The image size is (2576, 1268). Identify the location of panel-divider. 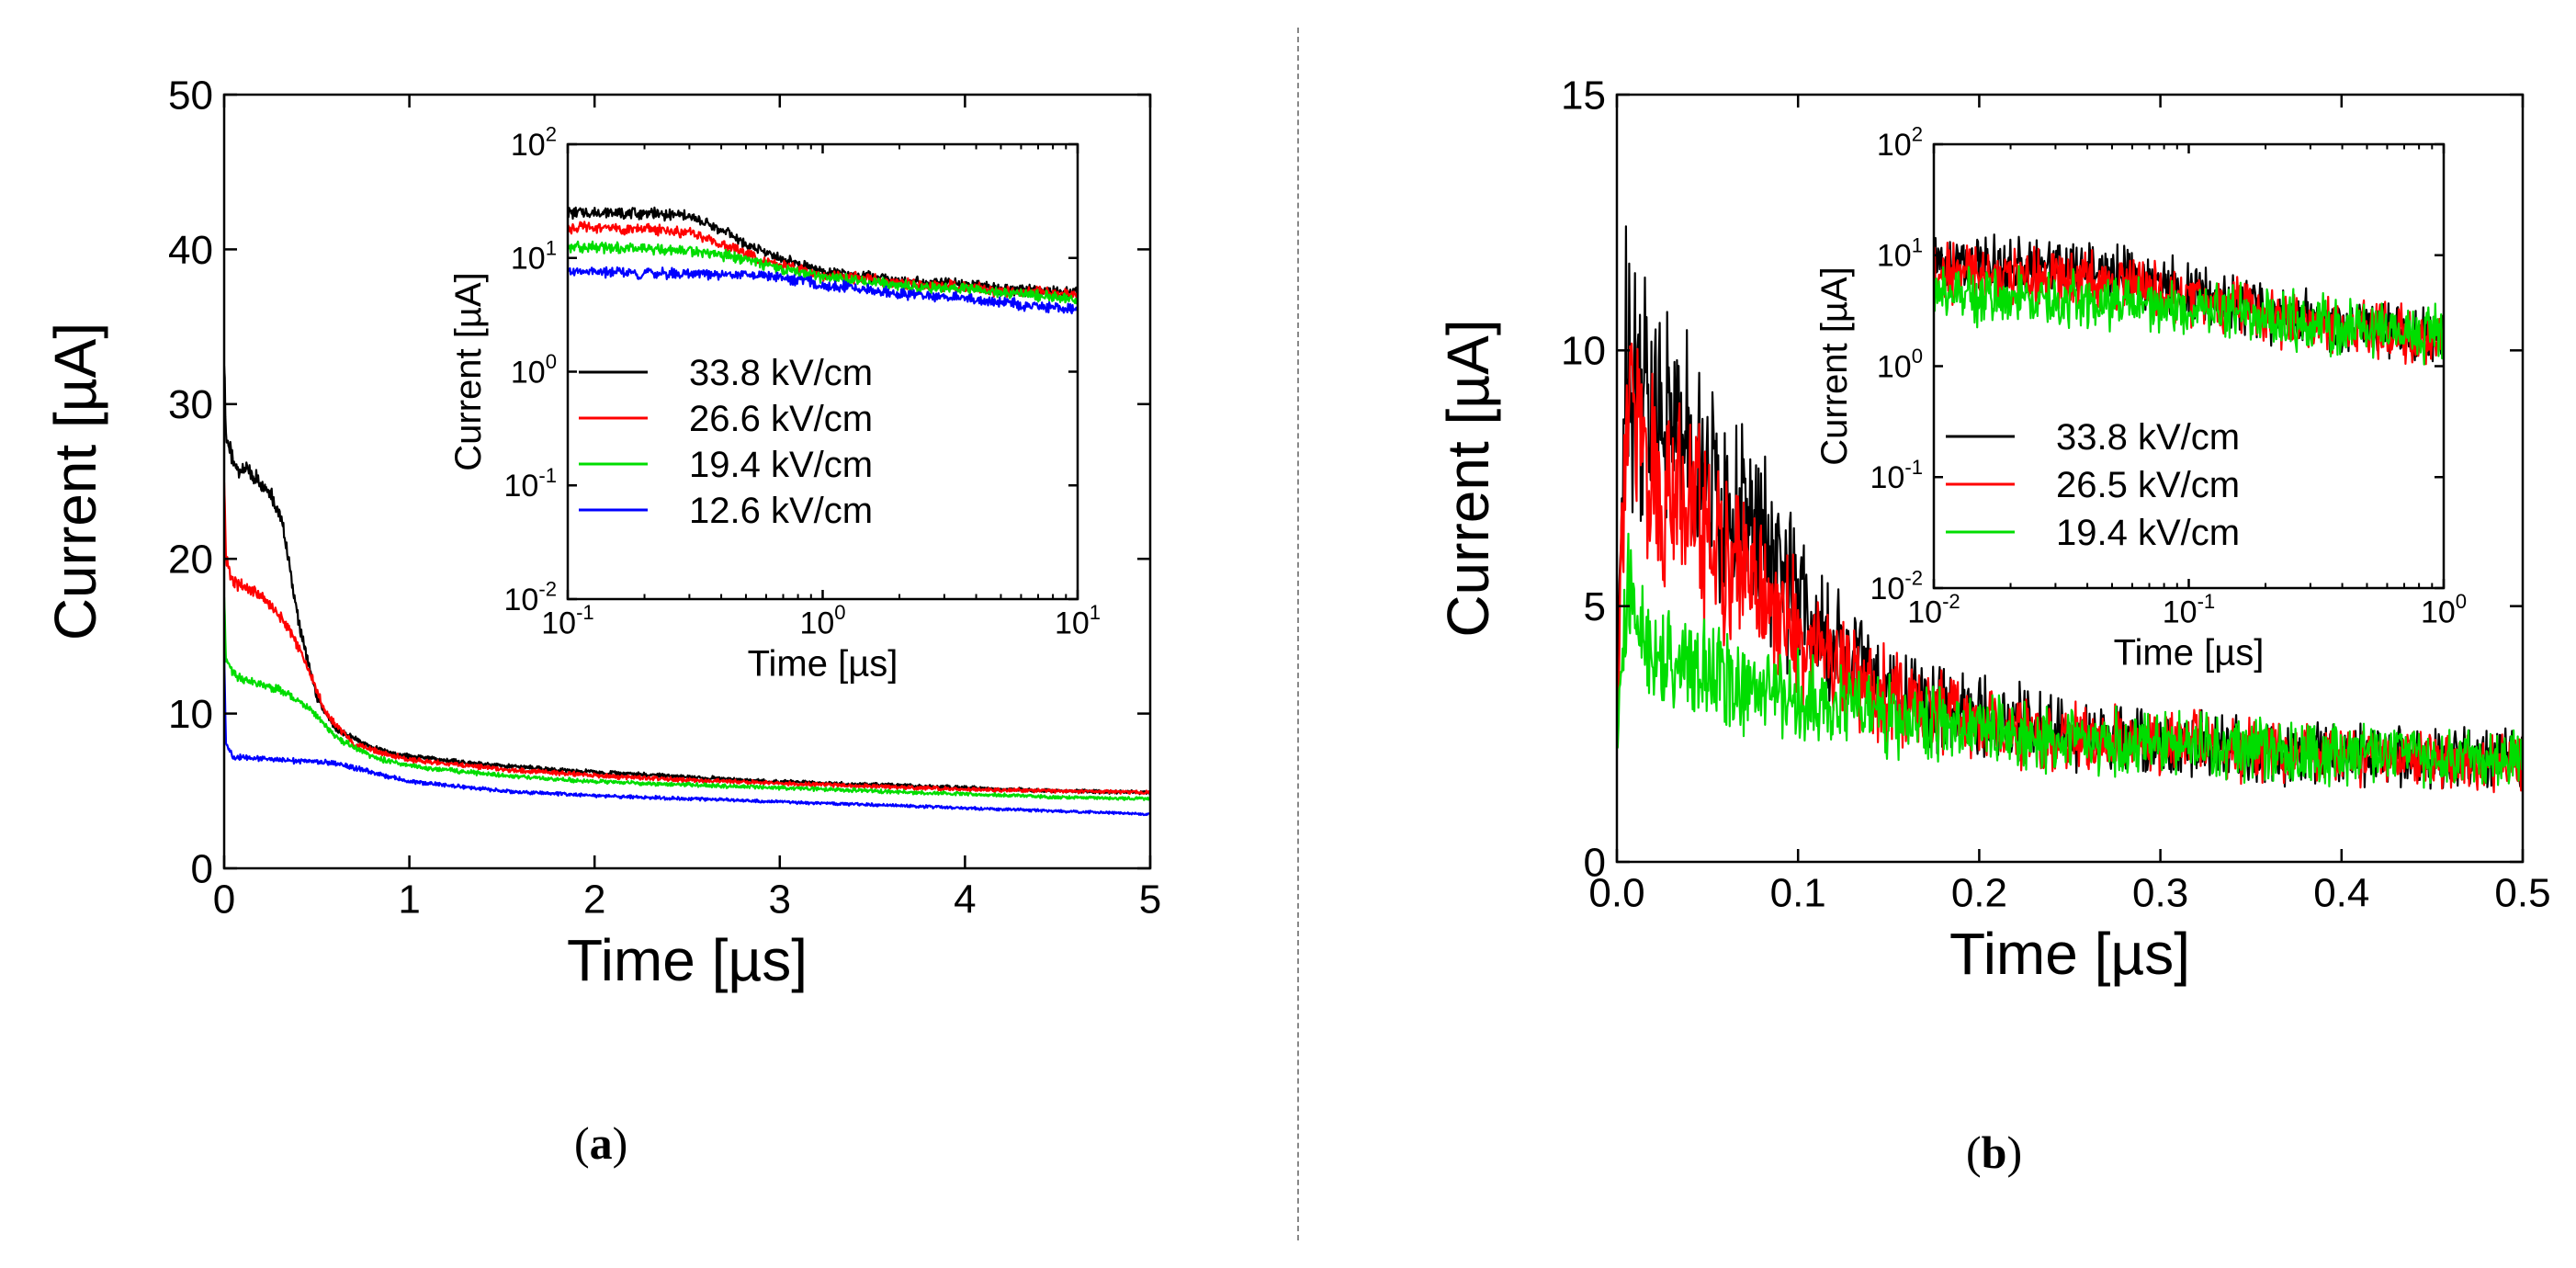
(1298, 634).